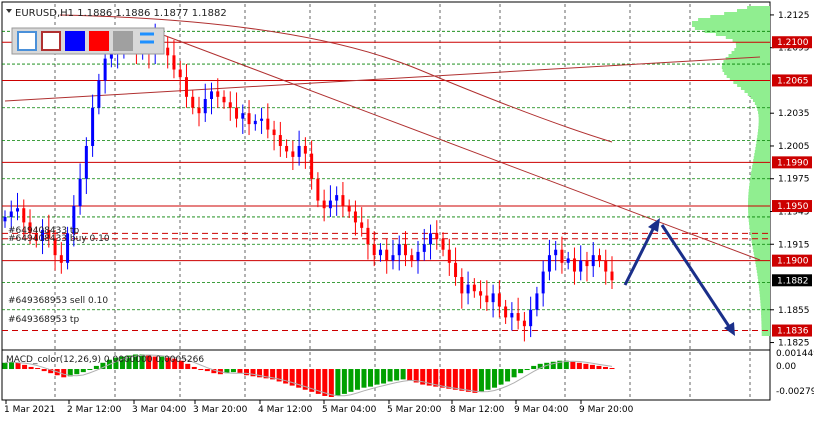 The image size is (814, 422). Describe the element at coordinates (541, 410) in the screenshot. I see `time-tick-label: 9 Mar 04:00` at that location.